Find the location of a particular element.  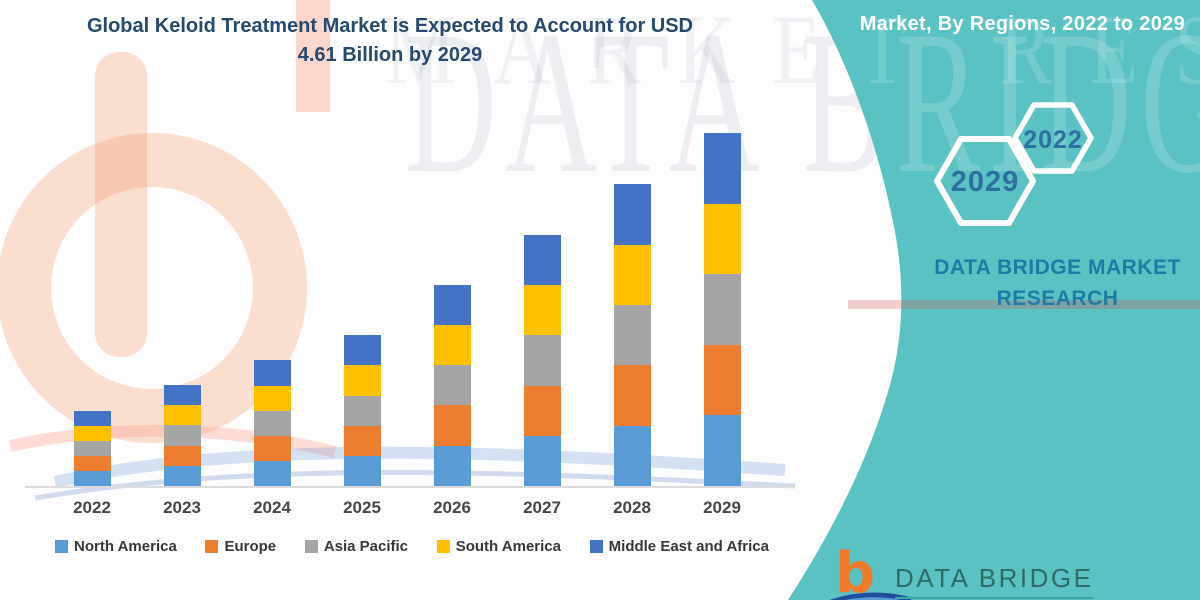

x-axis-line is located at coordinates (410, 487).